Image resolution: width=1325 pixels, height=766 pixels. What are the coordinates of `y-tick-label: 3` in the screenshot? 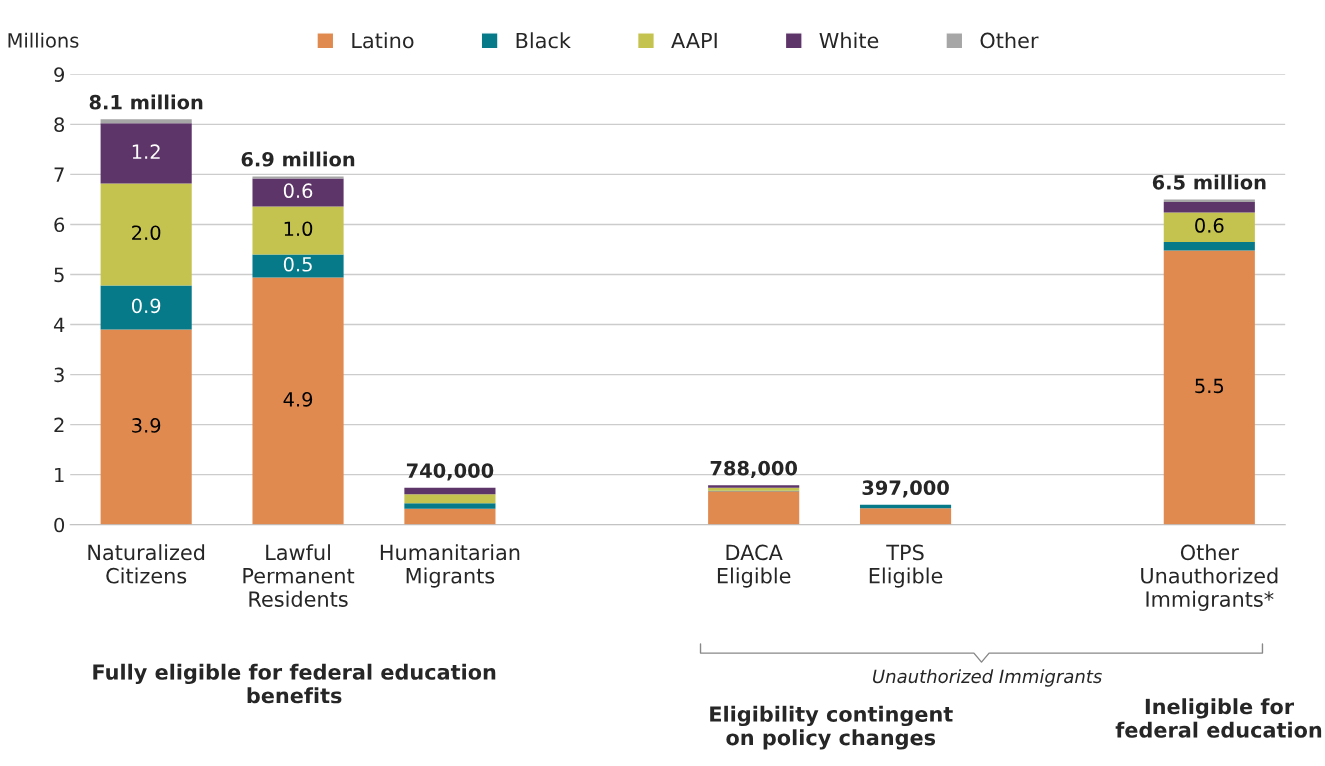 It's located at (59, 375).